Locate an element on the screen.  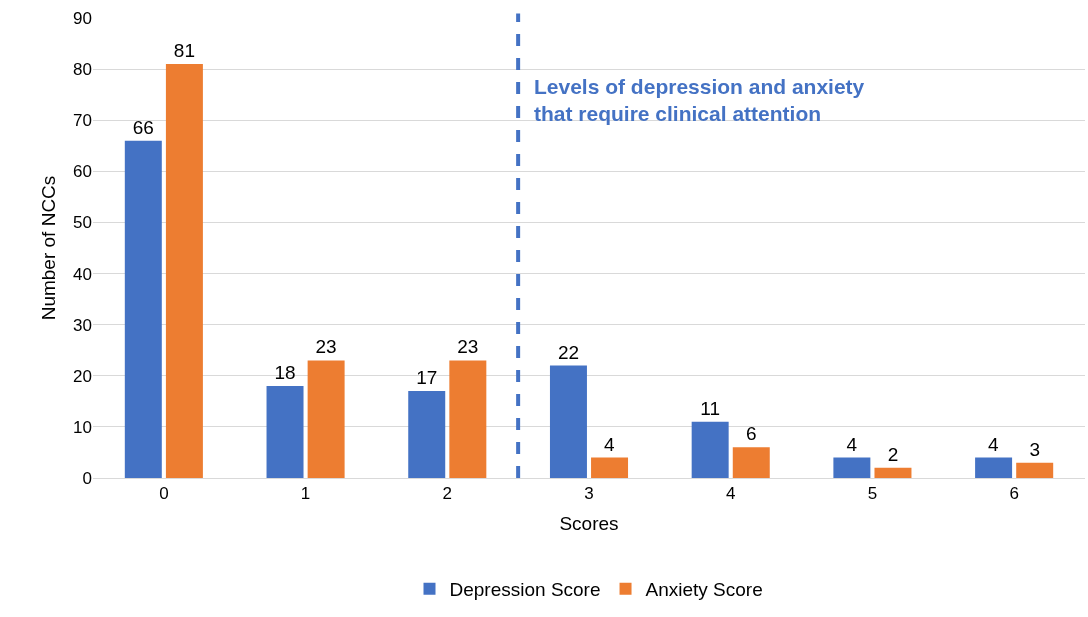
x-tick-label: 1 is located at coordinates (305, 494).